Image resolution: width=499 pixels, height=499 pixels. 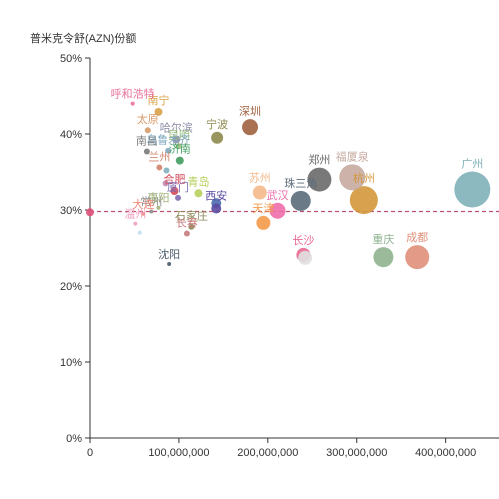 What do you see at coordinates (71, 211) in the screenshot?
I see `y-tick-label: 30%` at bounding box center [71, 211].